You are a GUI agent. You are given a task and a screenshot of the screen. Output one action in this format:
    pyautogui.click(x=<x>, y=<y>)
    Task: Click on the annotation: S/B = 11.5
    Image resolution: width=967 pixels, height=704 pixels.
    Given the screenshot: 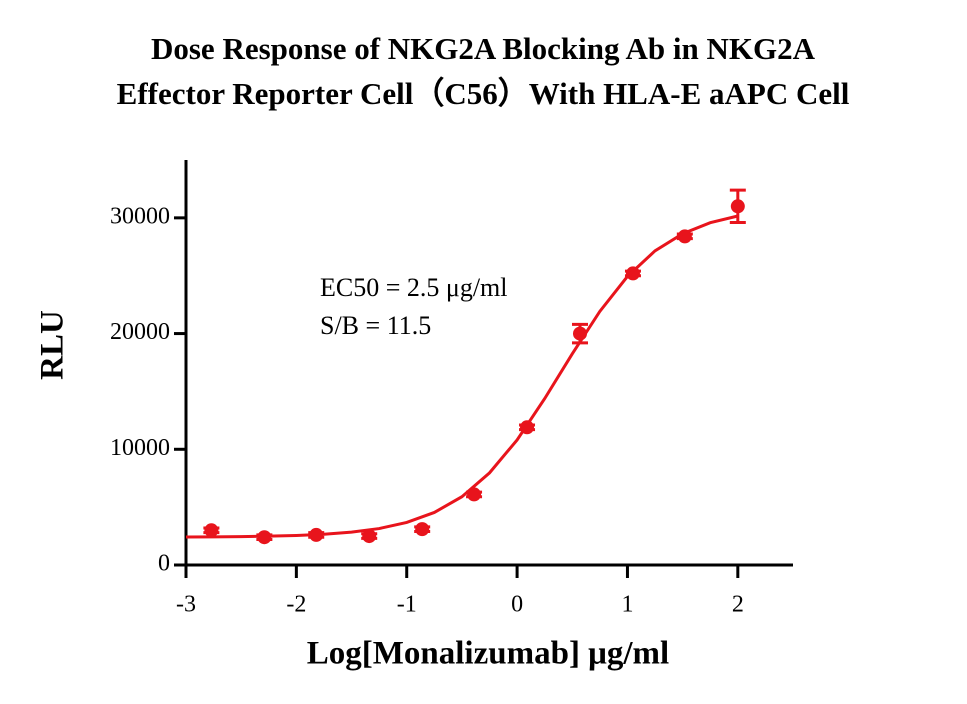 What is the action you would take?
    pyautogui.click(x=375, y=325)
    